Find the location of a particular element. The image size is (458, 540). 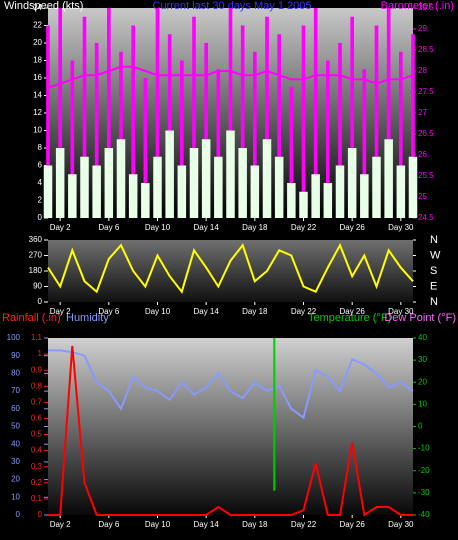

y3-tick-label: 20 is located at coordinates (15, 479).